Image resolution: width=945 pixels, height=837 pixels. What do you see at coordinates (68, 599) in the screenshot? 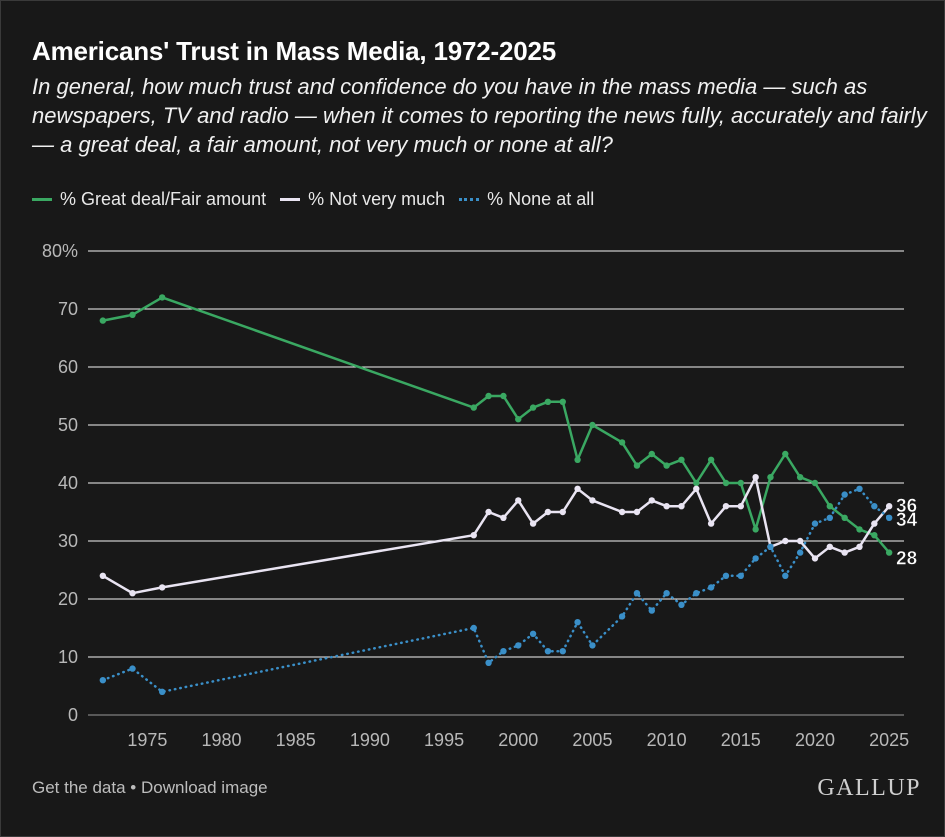
I see `y-tick-label: 20` at bounding box center [68, 599].